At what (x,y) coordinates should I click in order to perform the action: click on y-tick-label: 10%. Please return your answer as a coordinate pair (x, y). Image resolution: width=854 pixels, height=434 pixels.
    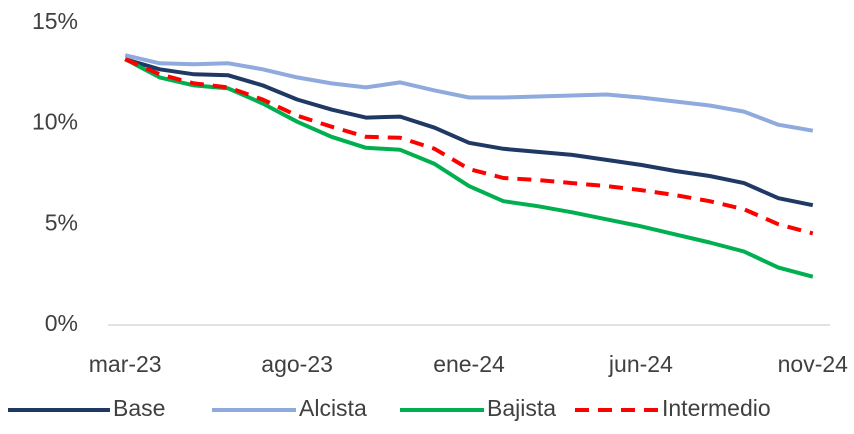
    Looking at the image, I should click on (55, 122).